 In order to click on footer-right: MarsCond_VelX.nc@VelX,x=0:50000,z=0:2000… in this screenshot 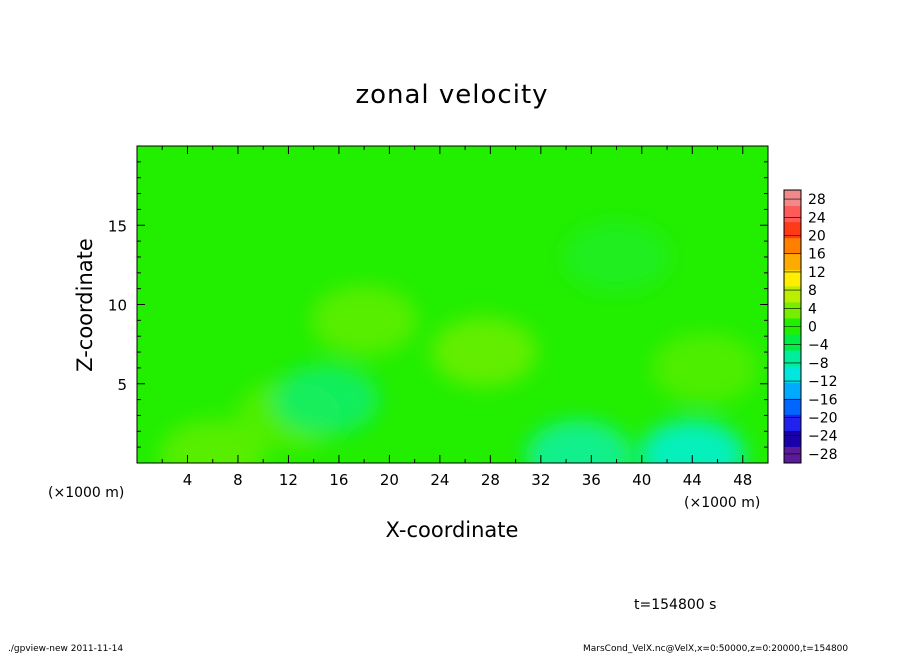, I will do `click(715, 649)`.